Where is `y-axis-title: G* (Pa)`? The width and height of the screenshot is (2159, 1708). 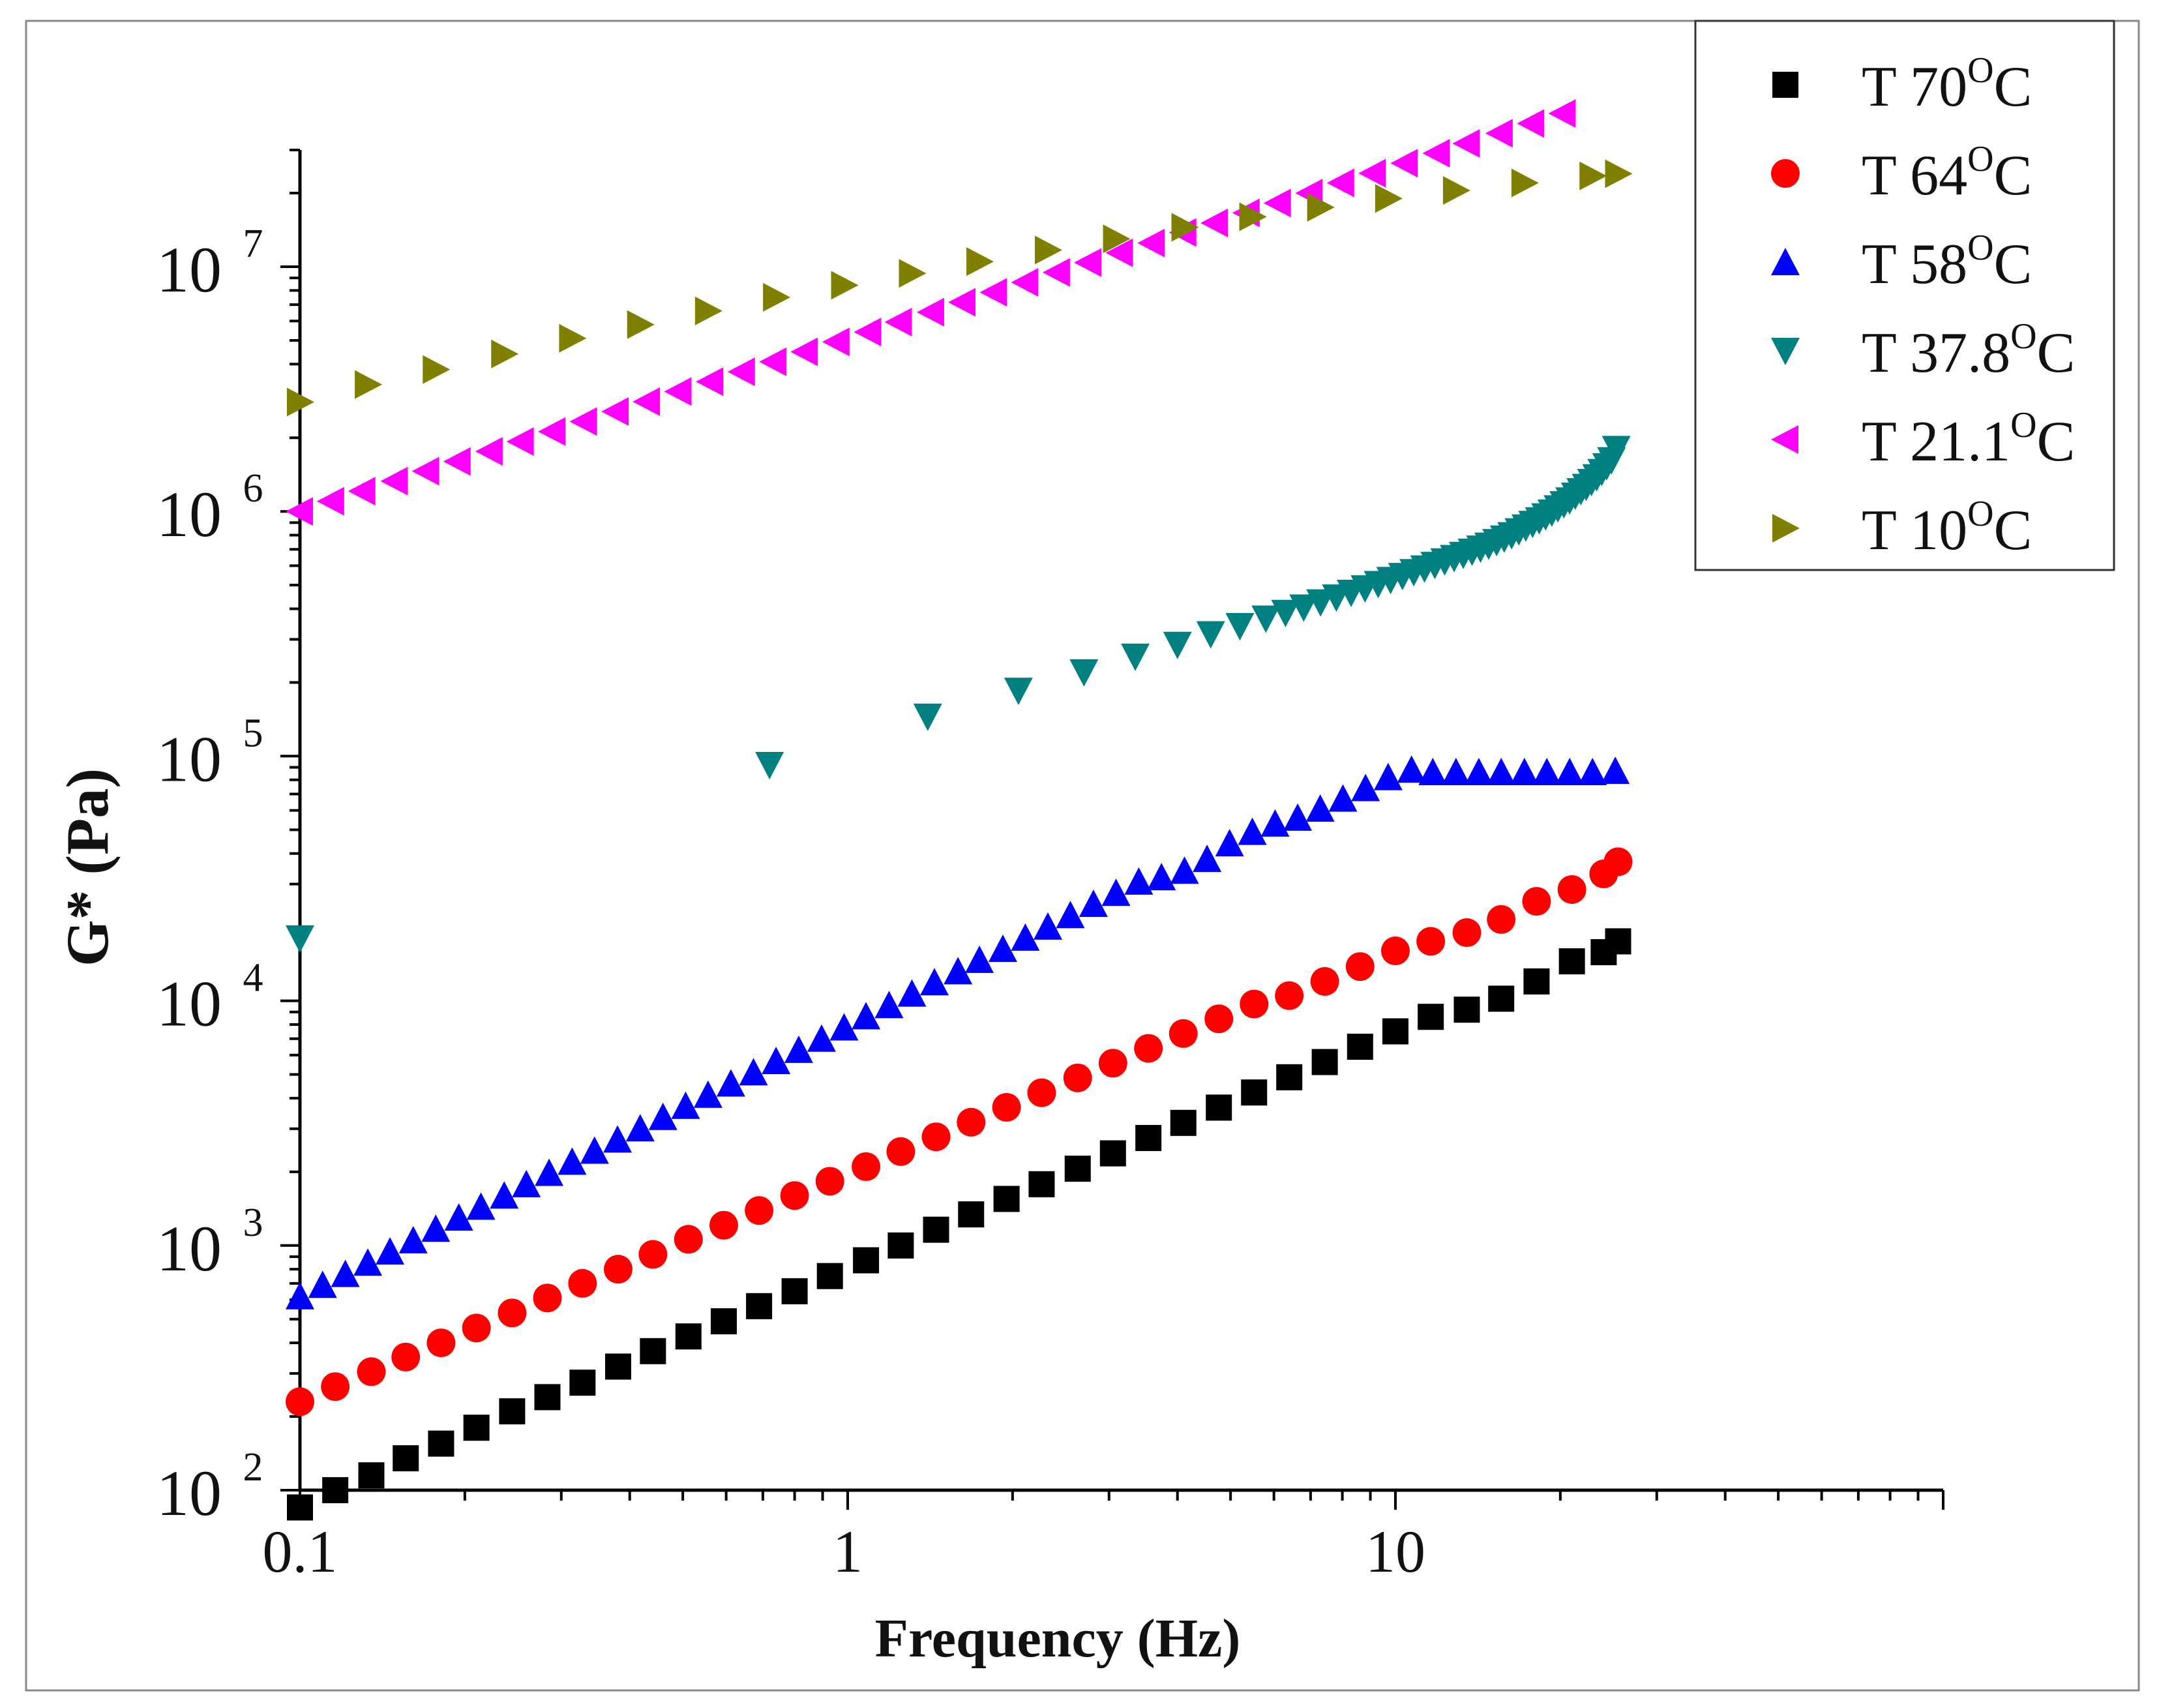
y-axis-title: G* (Pa) is located at coordinates (87, 867).